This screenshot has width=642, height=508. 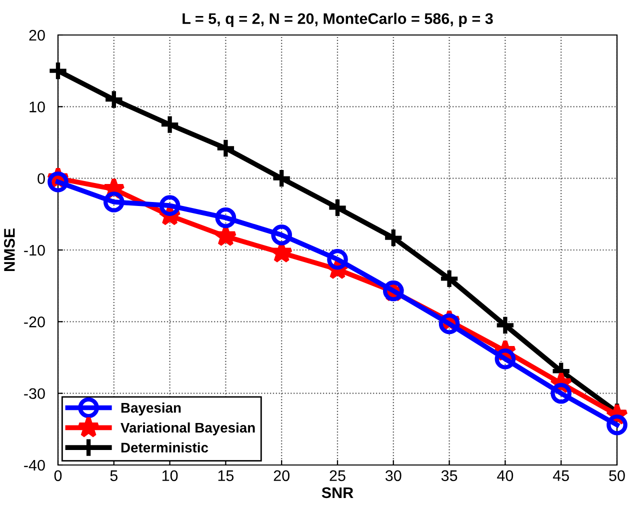 What do you see at coordinates (187, 429) in the screenshot?
I see `legend-label: Variational Bayesian` at bounding box center [187, 429].